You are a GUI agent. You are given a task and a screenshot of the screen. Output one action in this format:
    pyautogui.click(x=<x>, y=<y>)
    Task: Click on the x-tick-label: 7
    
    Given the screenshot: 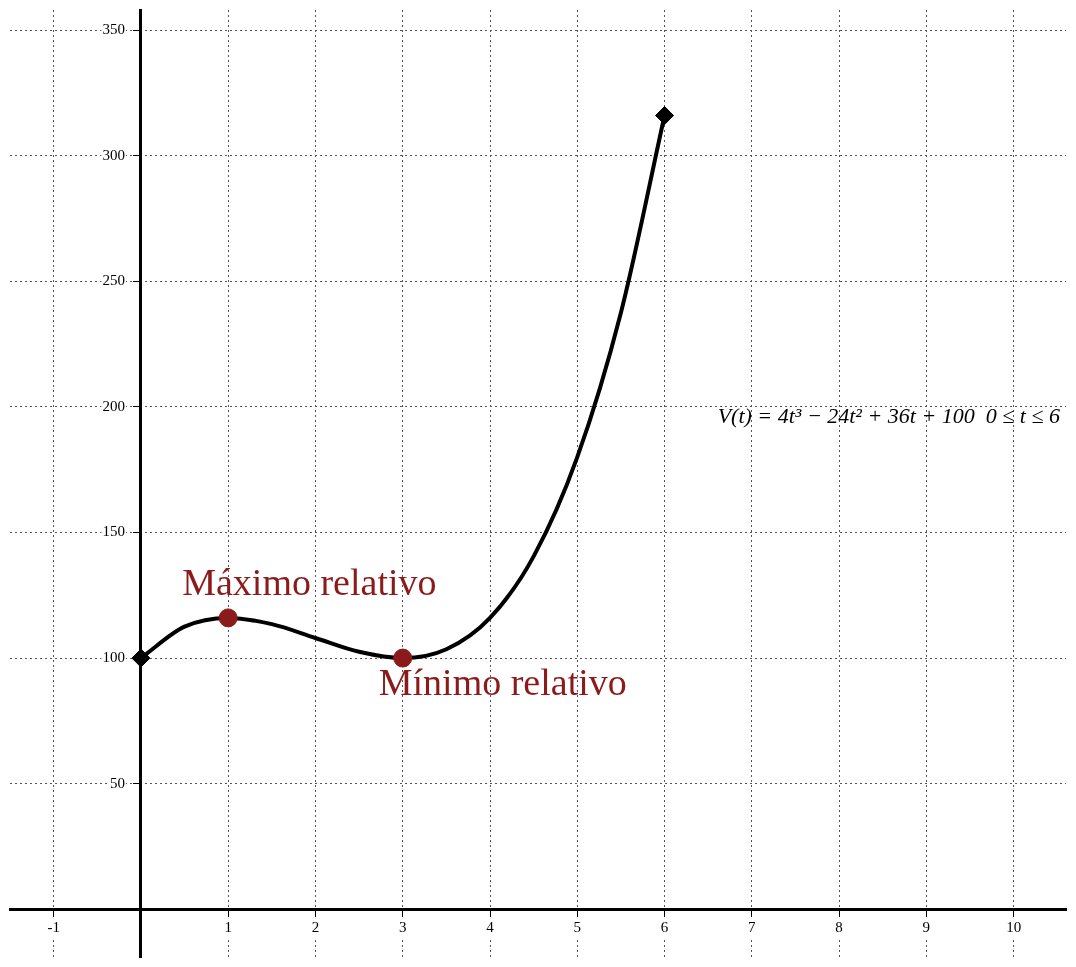 What is the action you would take?
    pyautogui.click(x=752, y=927)
    